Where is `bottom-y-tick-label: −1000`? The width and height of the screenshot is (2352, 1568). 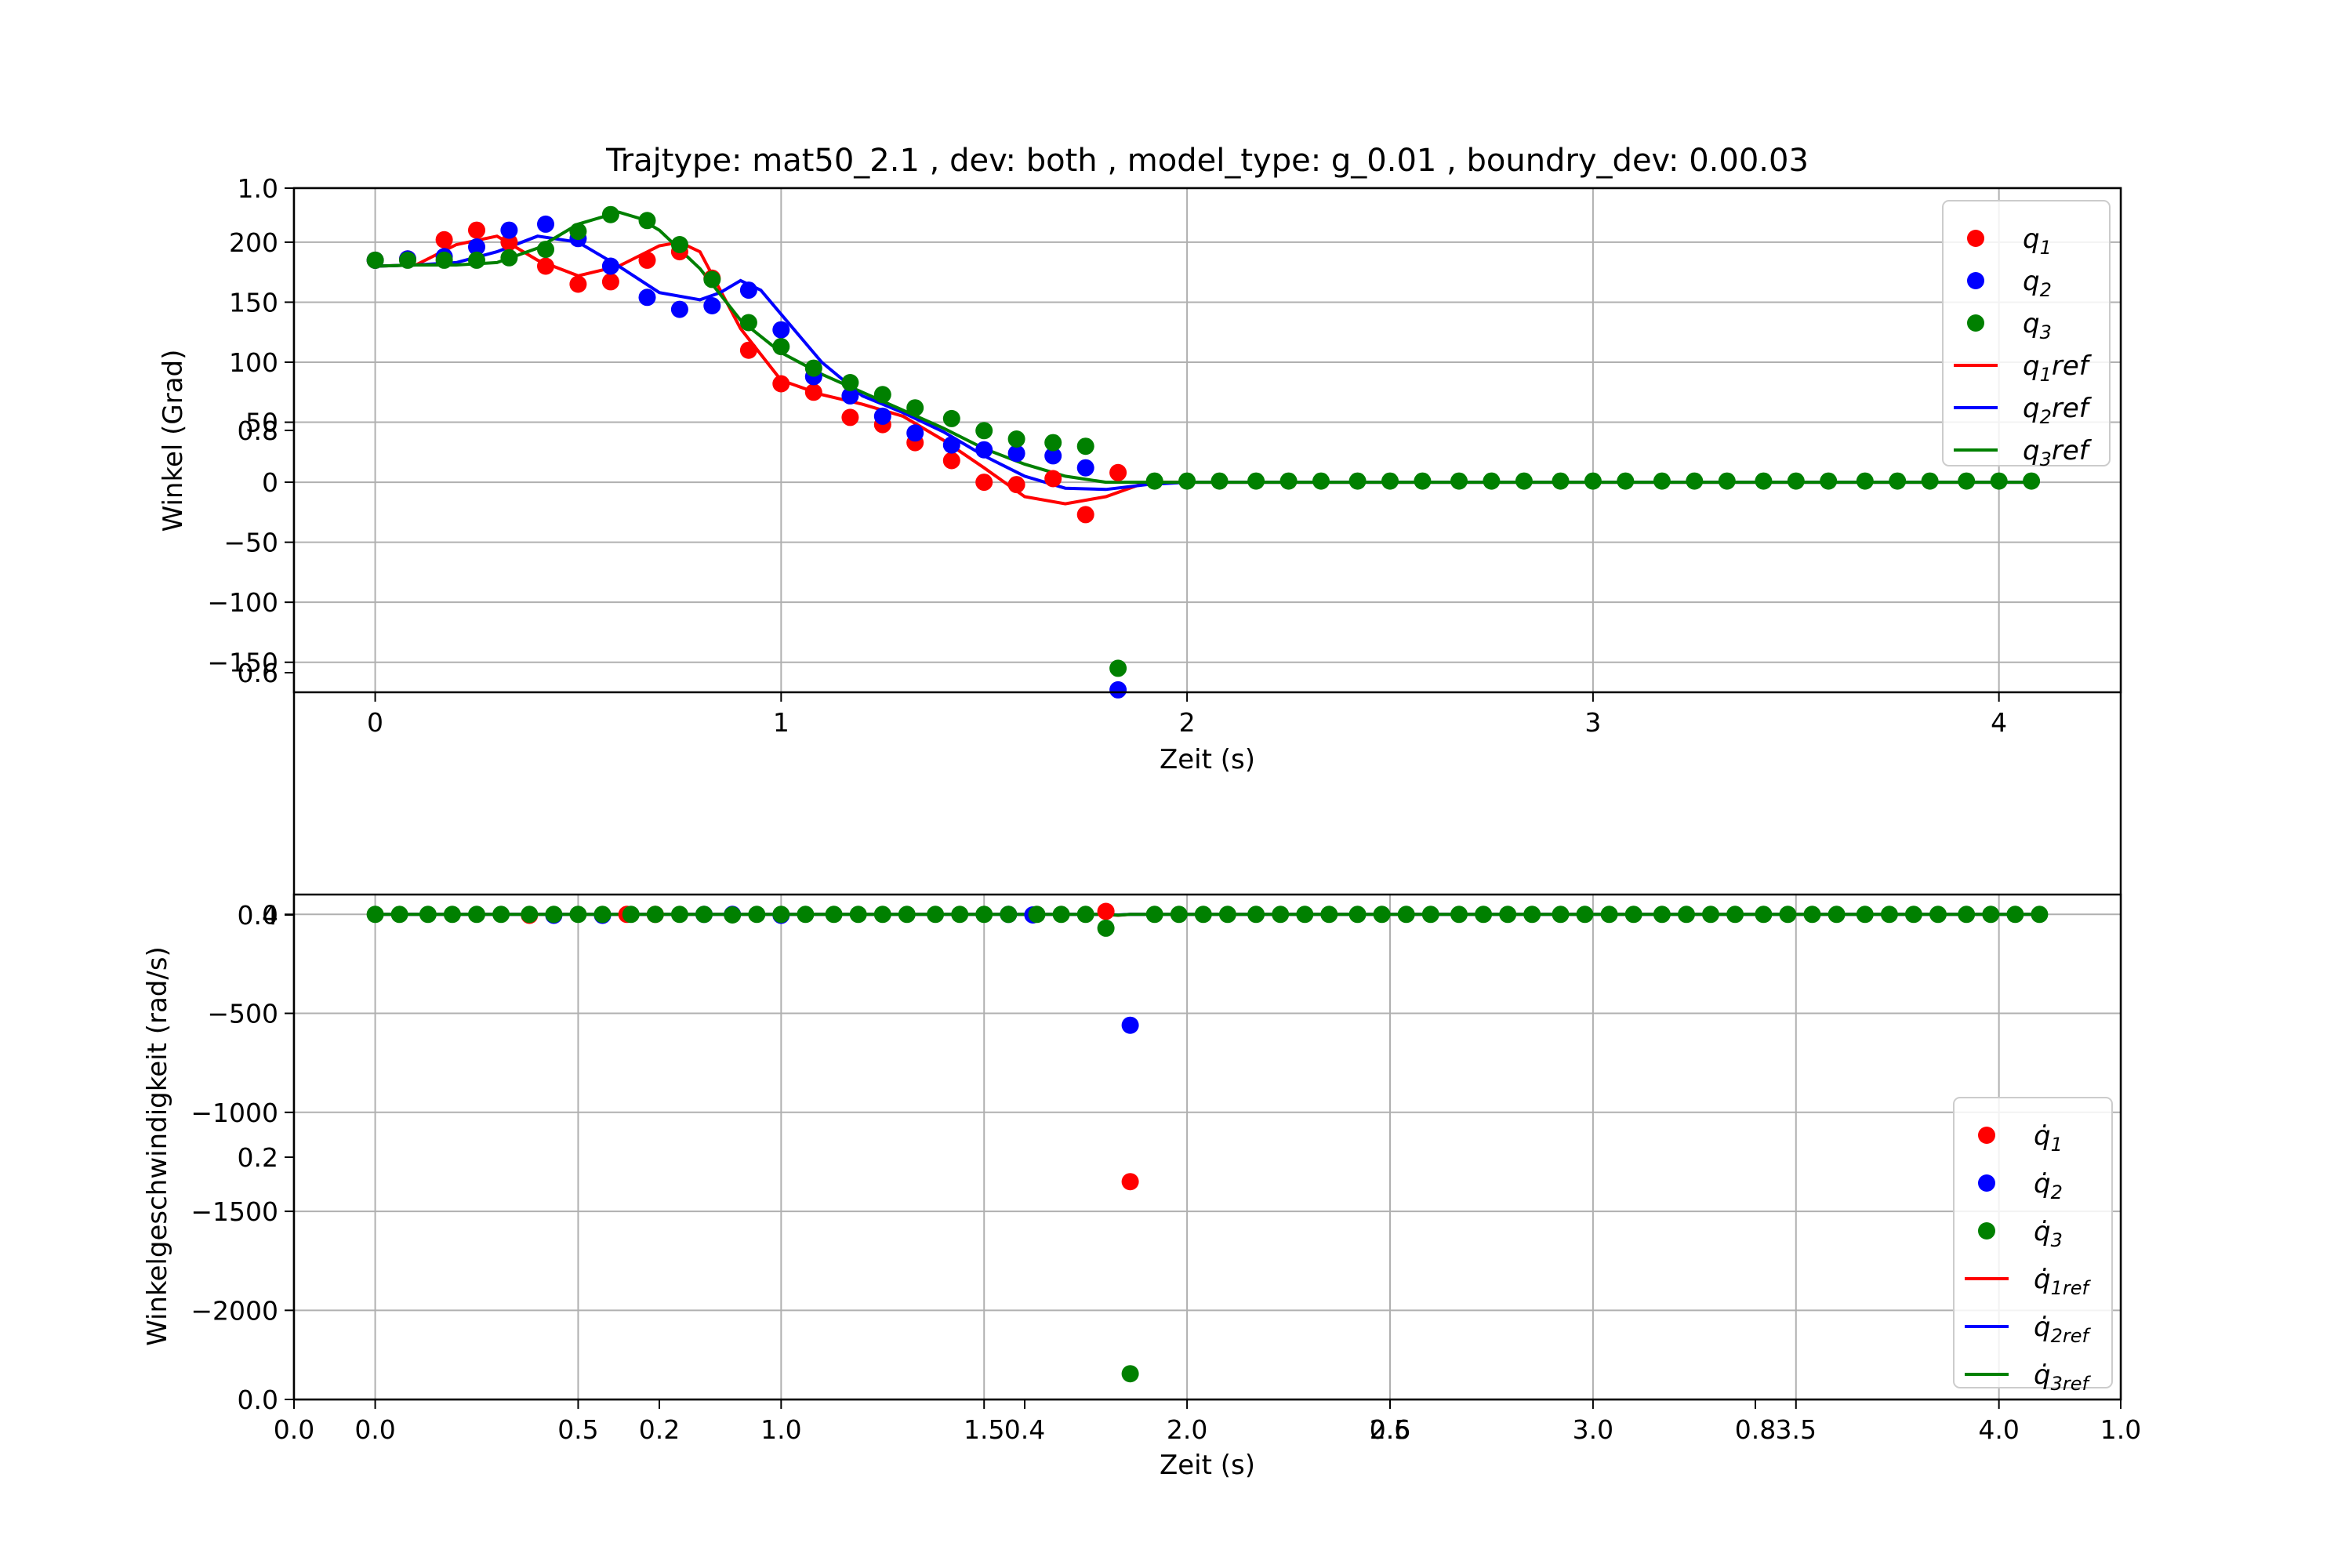
bottom-y-tick-label: −1000 is located at coordinates (234, 1113).